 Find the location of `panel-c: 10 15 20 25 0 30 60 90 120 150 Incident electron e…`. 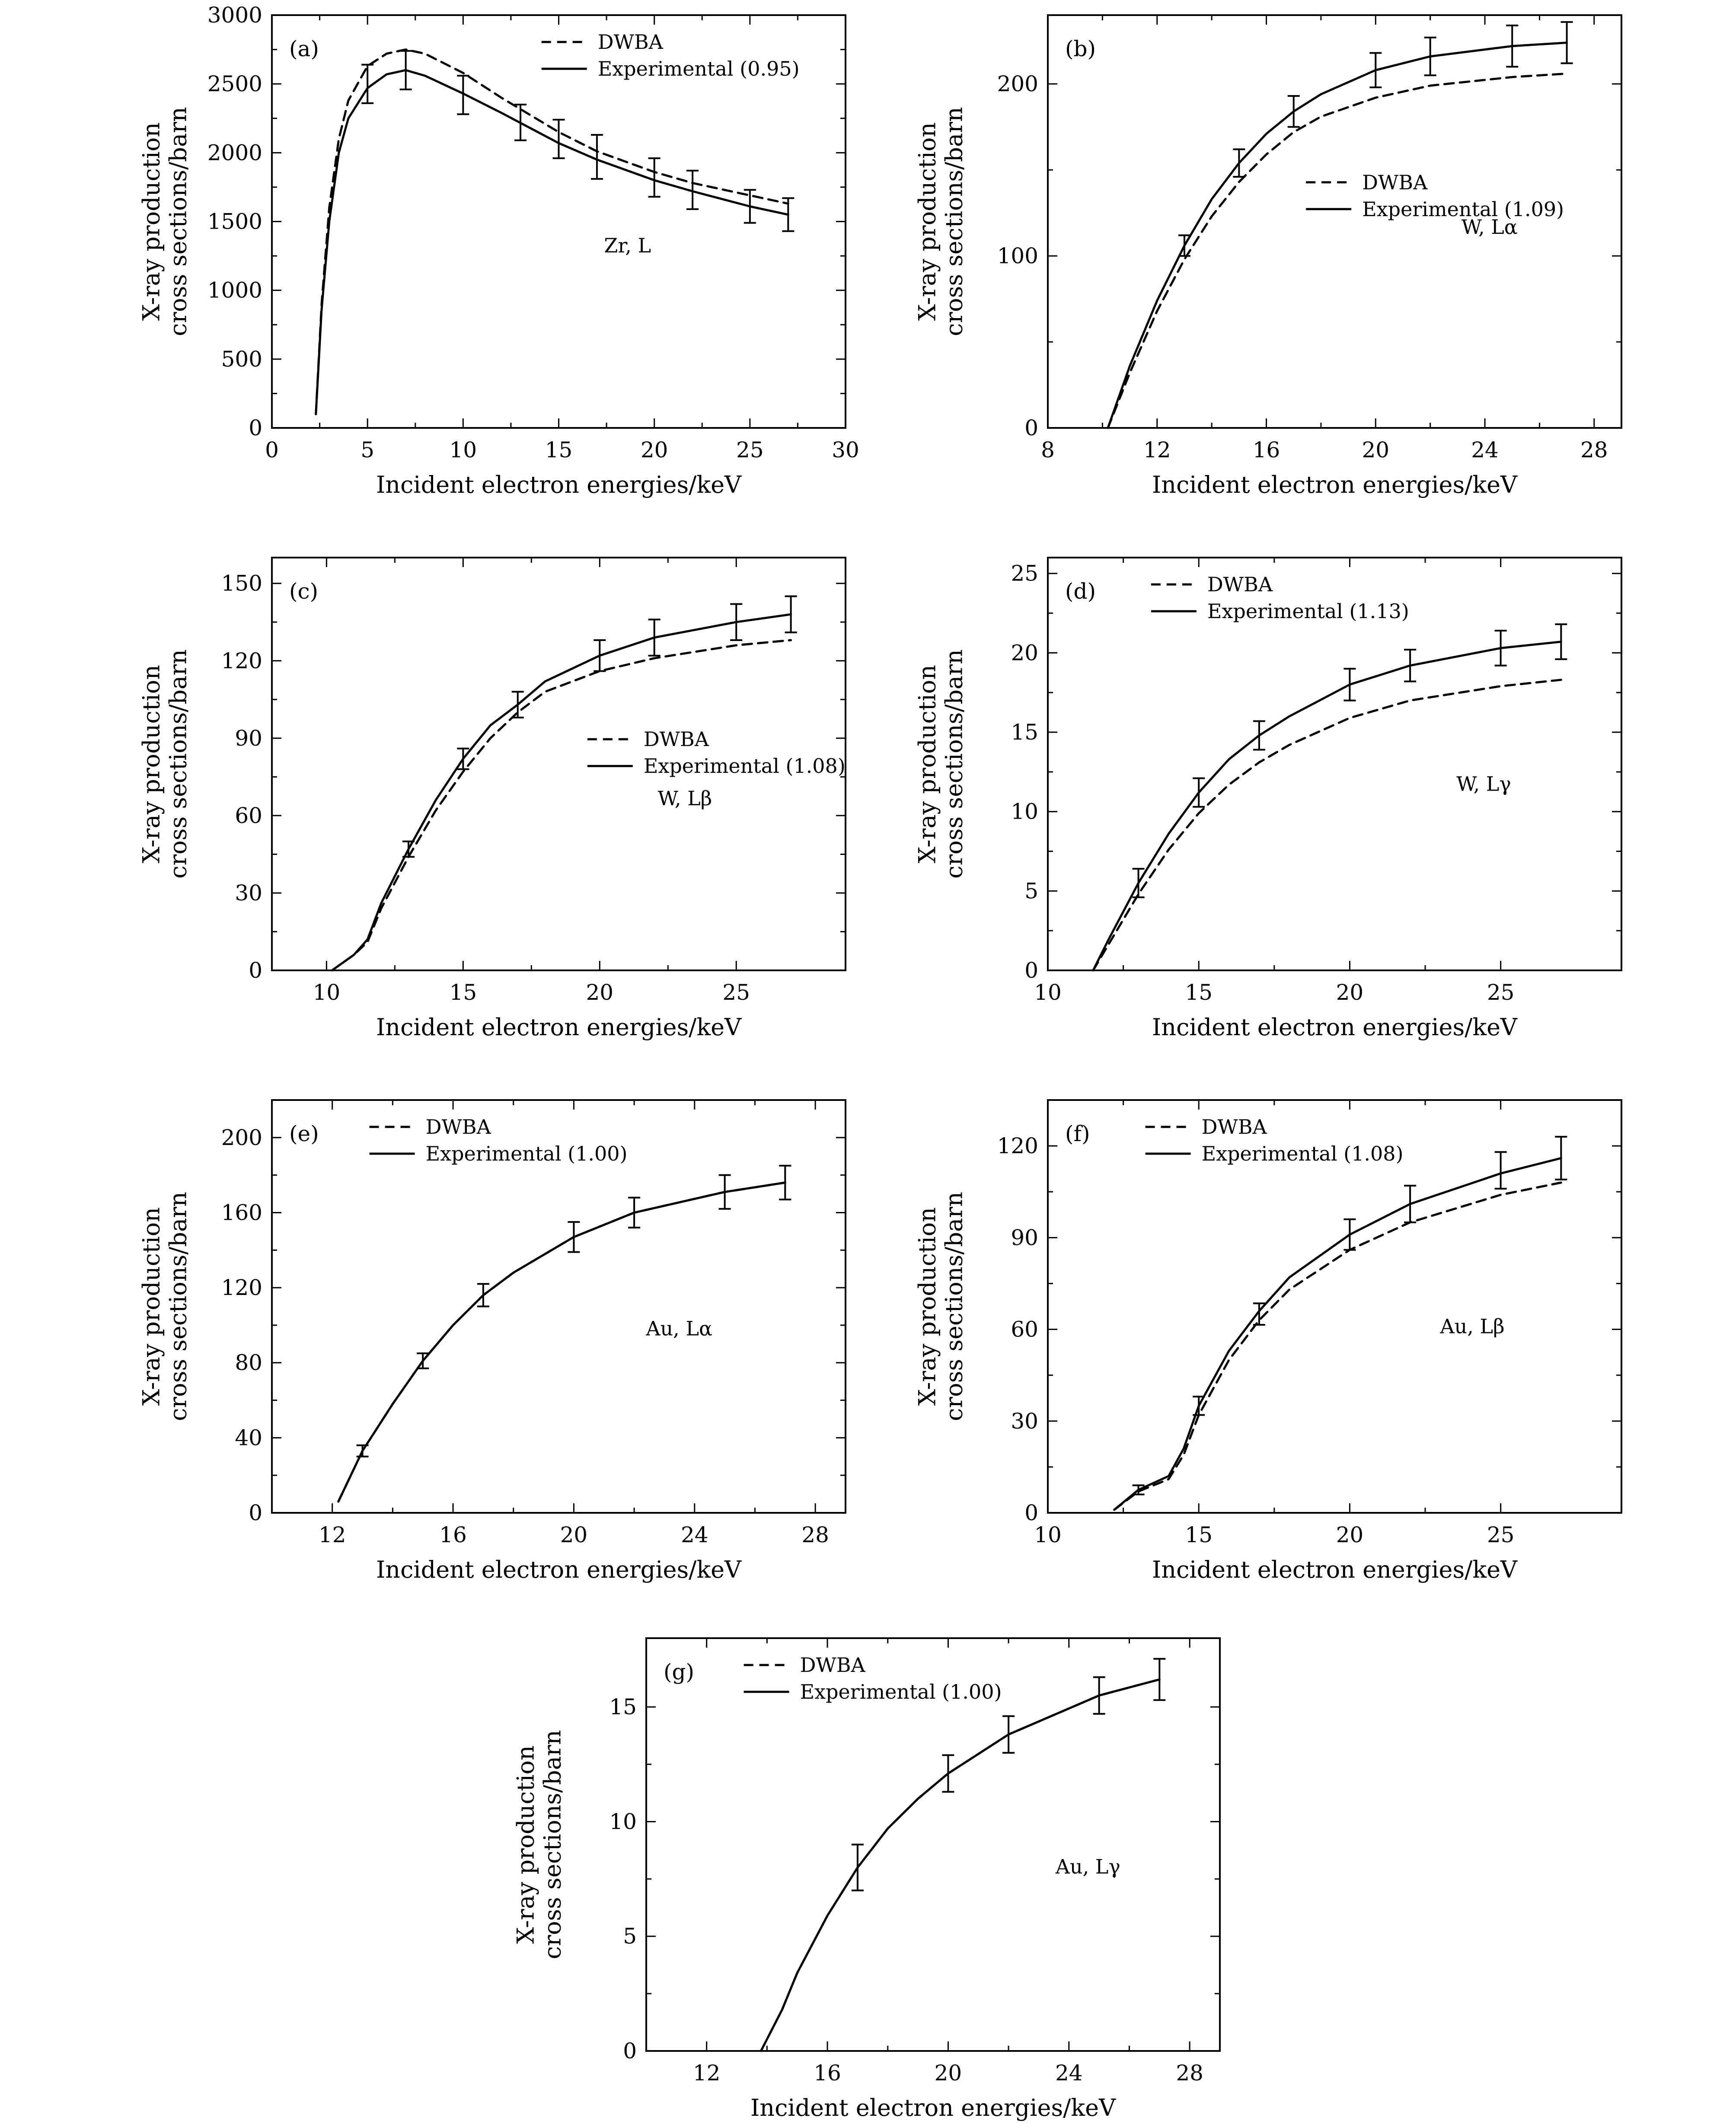

panel-c: 10 15 20 25 0 30 60 90 120 150 Incident electron e… is located at coordinates (492, 799).